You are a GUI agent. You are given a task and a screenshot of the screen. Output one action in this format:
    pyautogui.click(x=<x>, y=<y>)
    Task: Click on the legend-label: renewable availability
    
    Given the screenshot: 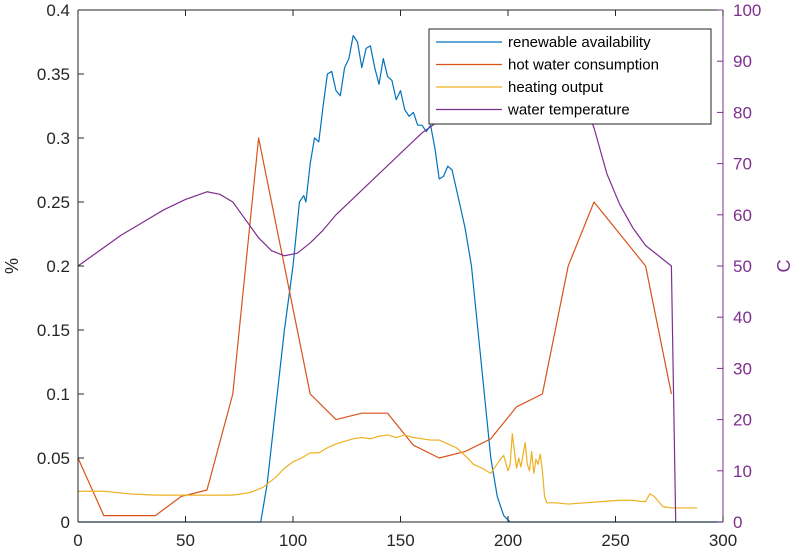 What is the action you would take?
    pyautogui.click(x=579, y=42)
    